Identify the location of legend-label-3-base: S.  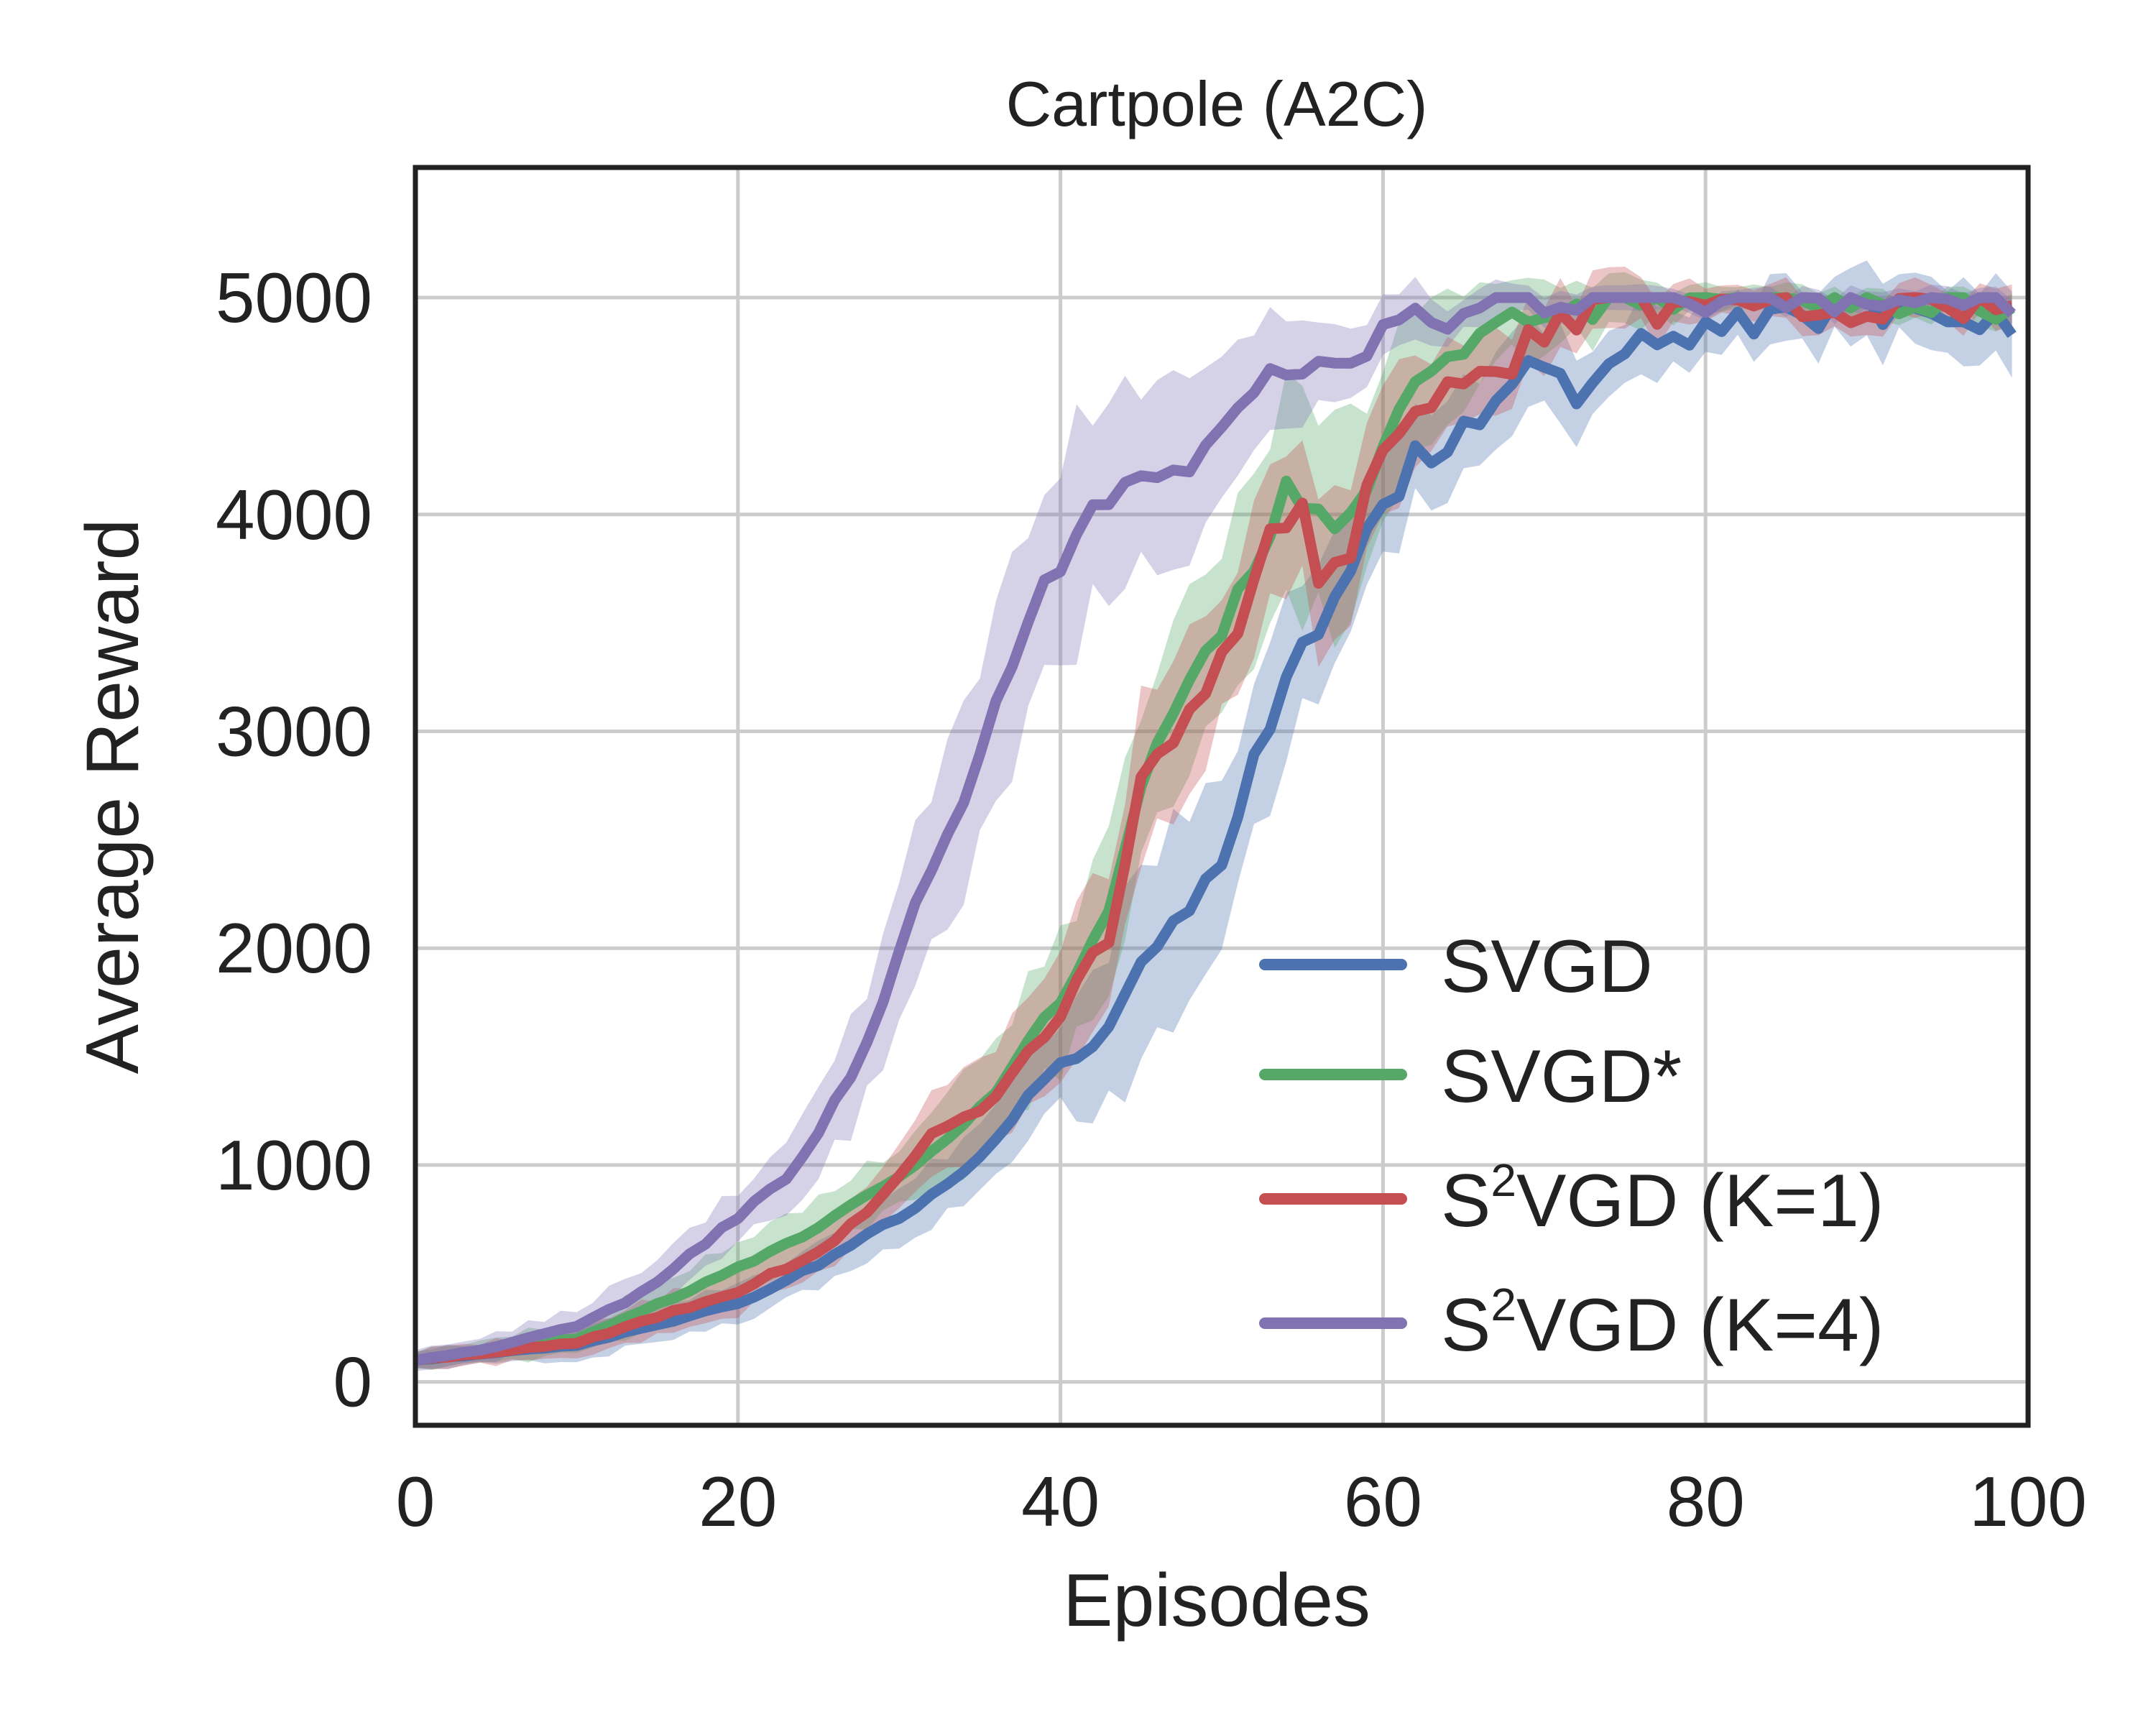
(1466, 1325).